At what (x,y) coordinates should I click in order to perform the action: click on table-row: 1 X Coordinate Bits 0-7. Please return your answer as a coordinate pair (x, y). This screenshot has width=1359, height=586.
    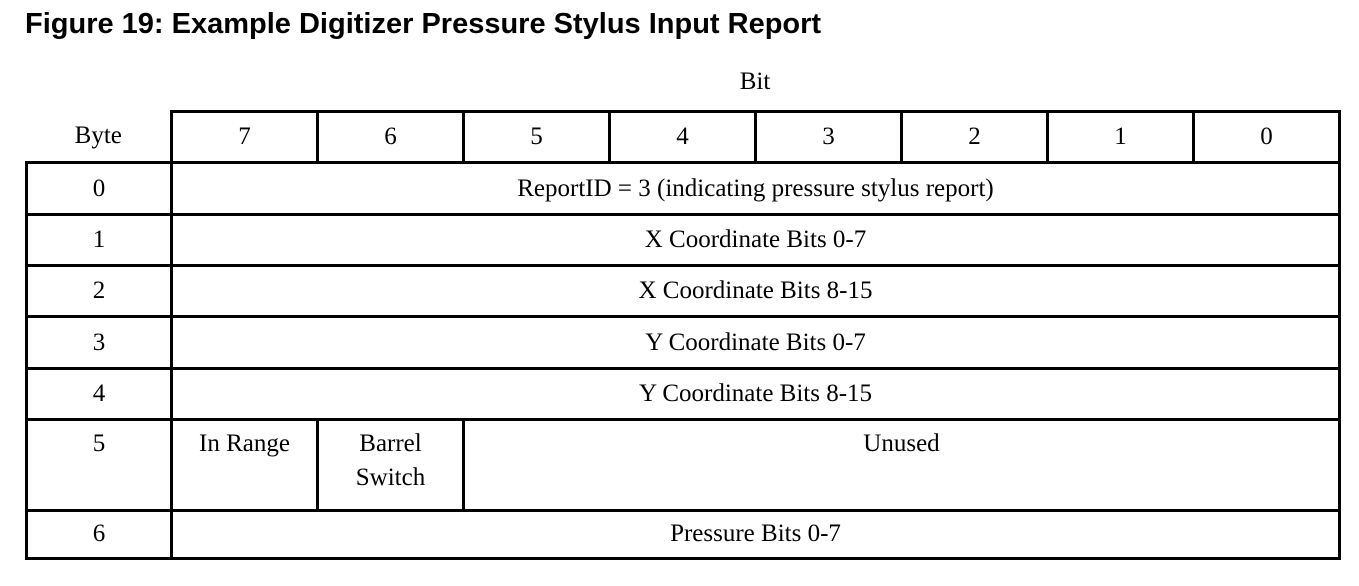
    Looking at the image, I should click on (683, 240).